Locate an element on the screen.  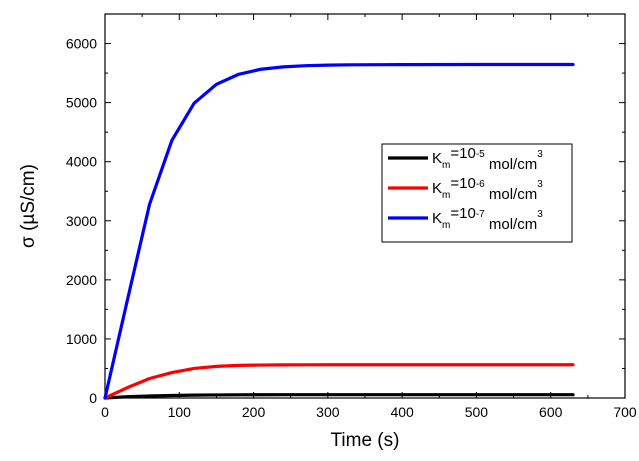
x-tick-label: 300 is located at coordinates (328, 412).